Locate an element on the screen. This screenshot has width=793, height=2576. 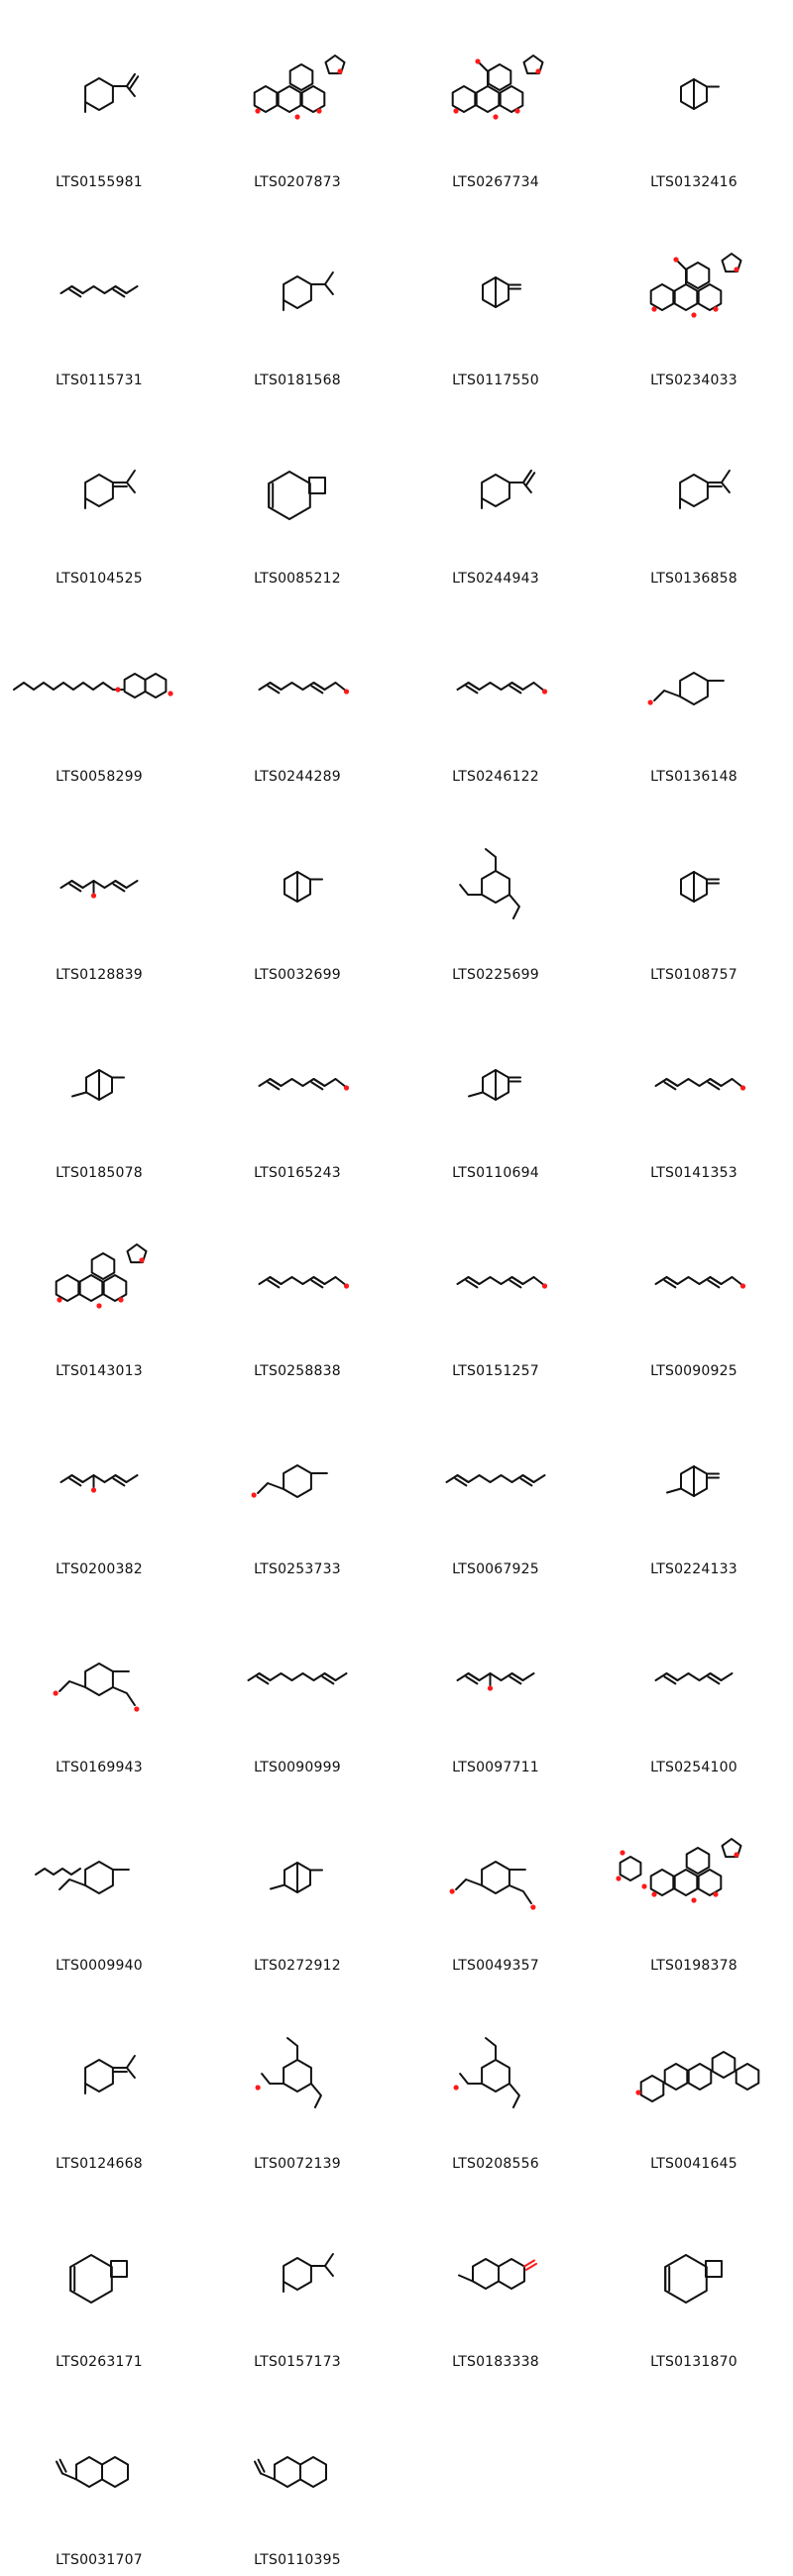
molecule-cell: LTS0136148 is located at coordinates (694, 694).